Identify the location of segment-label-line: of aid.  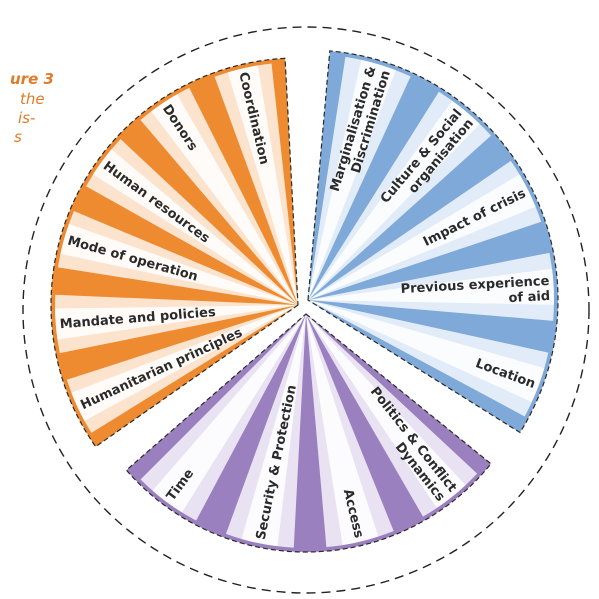
(529, 297).